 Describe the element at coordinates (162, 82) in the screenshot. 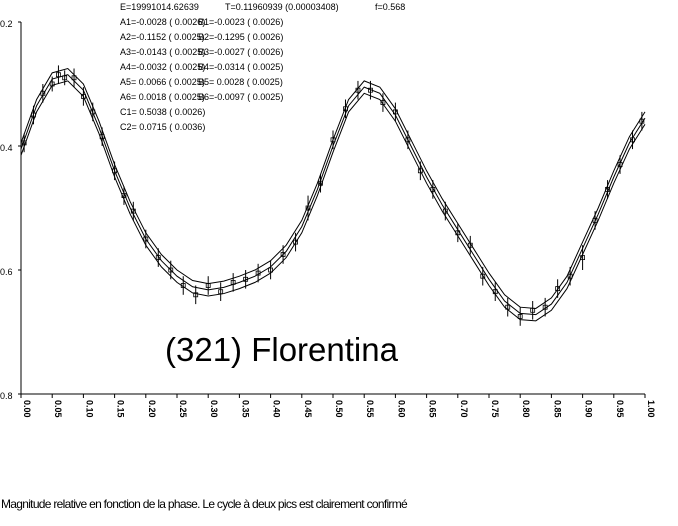

I see `coefficient: A5= 0.0066 ( 0.0025)` at that location.